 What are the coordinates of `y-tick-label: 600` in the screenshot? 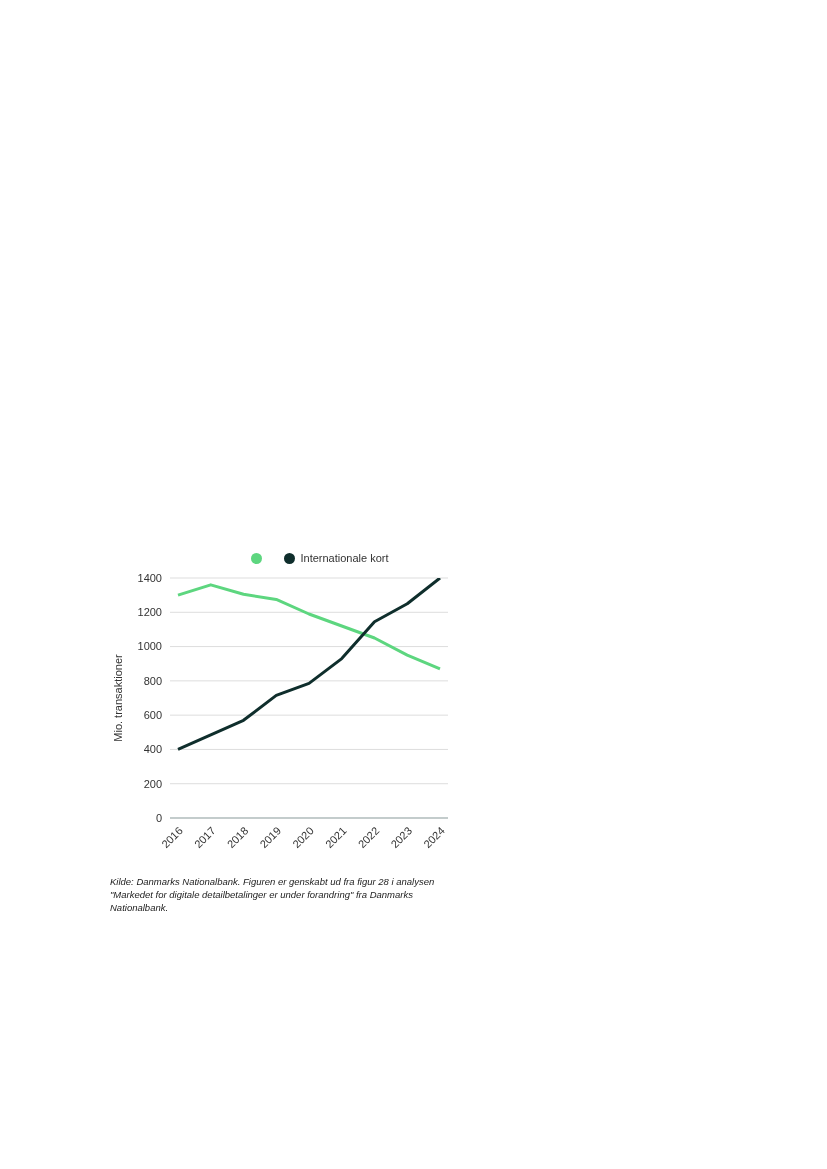 It's located at (152, 715).